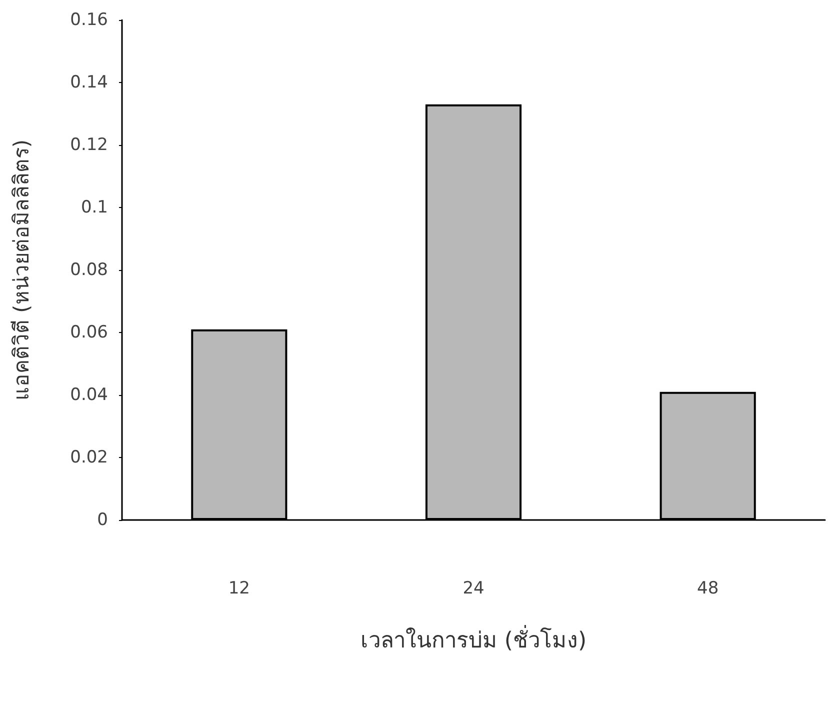  Describe the element at coordinates (89, 20) in the screenshot. I see `y-tick-label: 0.16` at that location.